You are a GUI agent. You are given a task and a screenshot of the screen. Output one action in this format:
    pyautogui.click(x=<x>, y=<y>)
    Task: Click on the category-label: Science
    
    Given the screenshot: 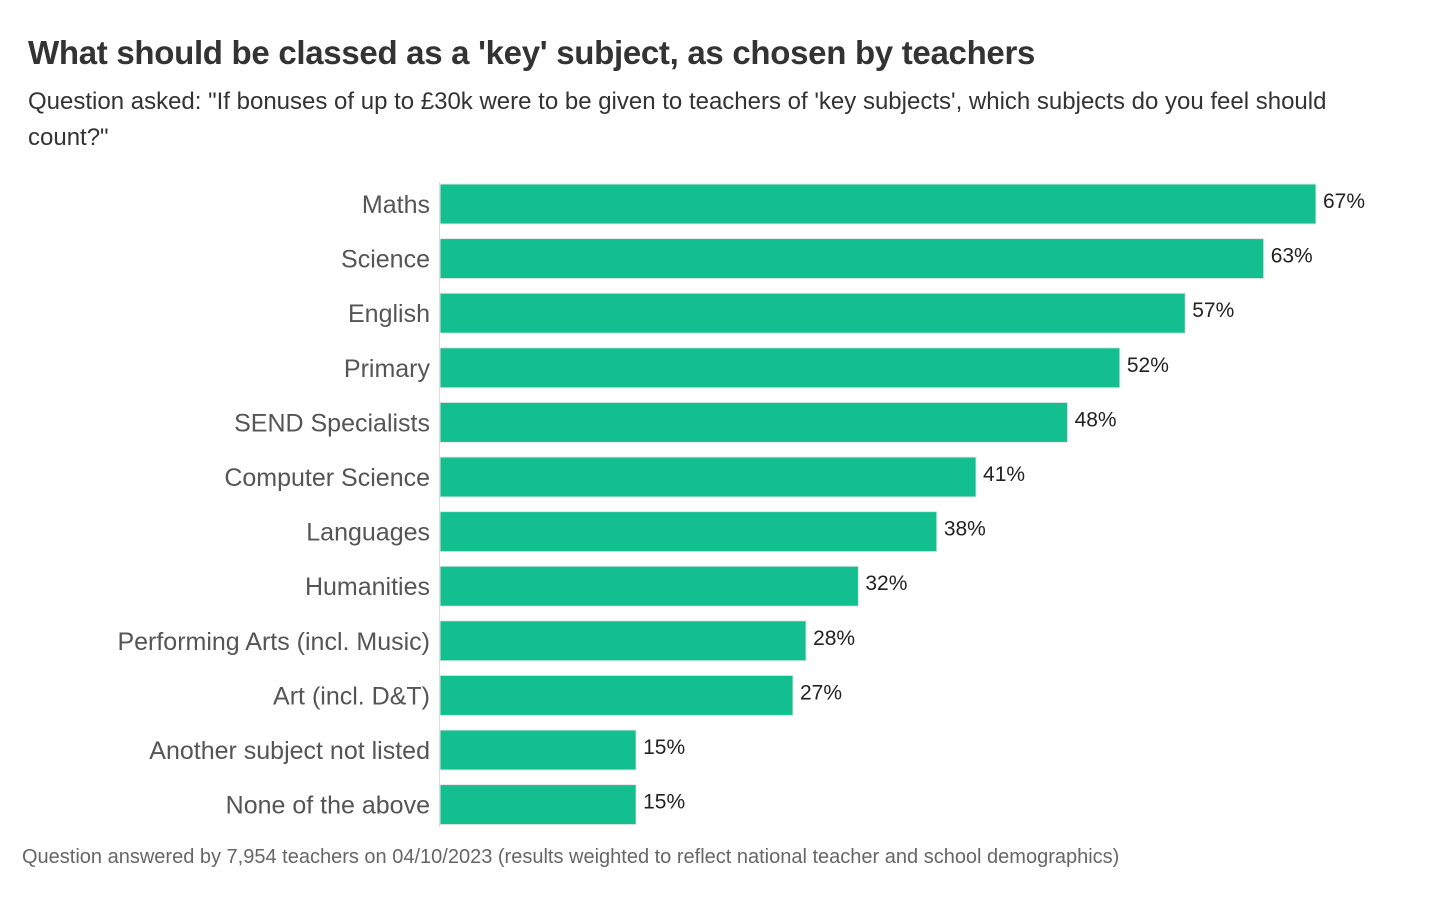 What is the action you would take?
    pyautogui.click(x=385, y=260)
    